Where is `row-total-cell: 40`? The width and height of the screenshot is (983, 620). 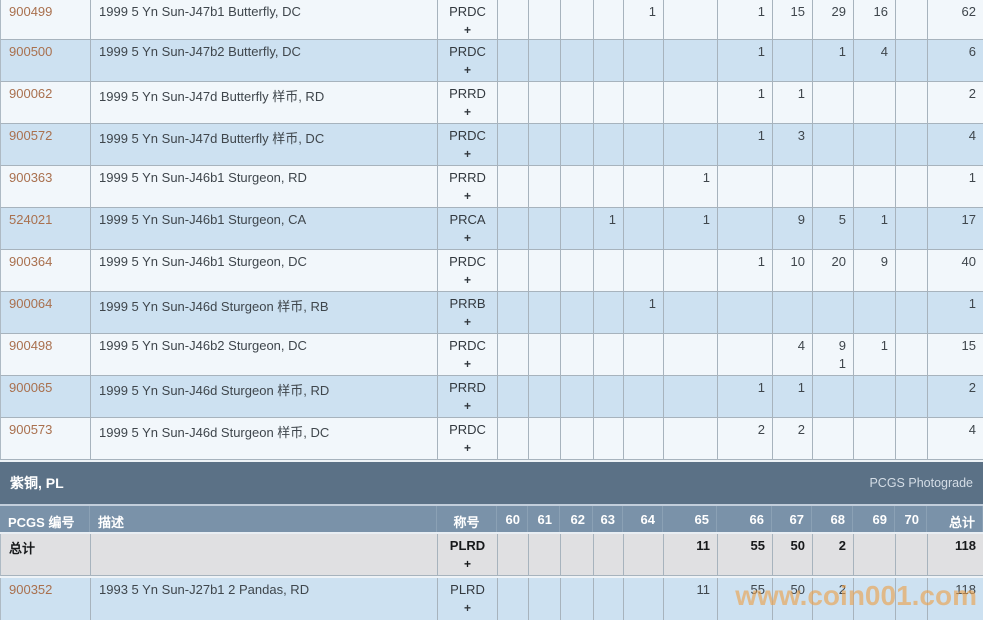
row-total-cell: 40 is located at coordinates (955, 270).